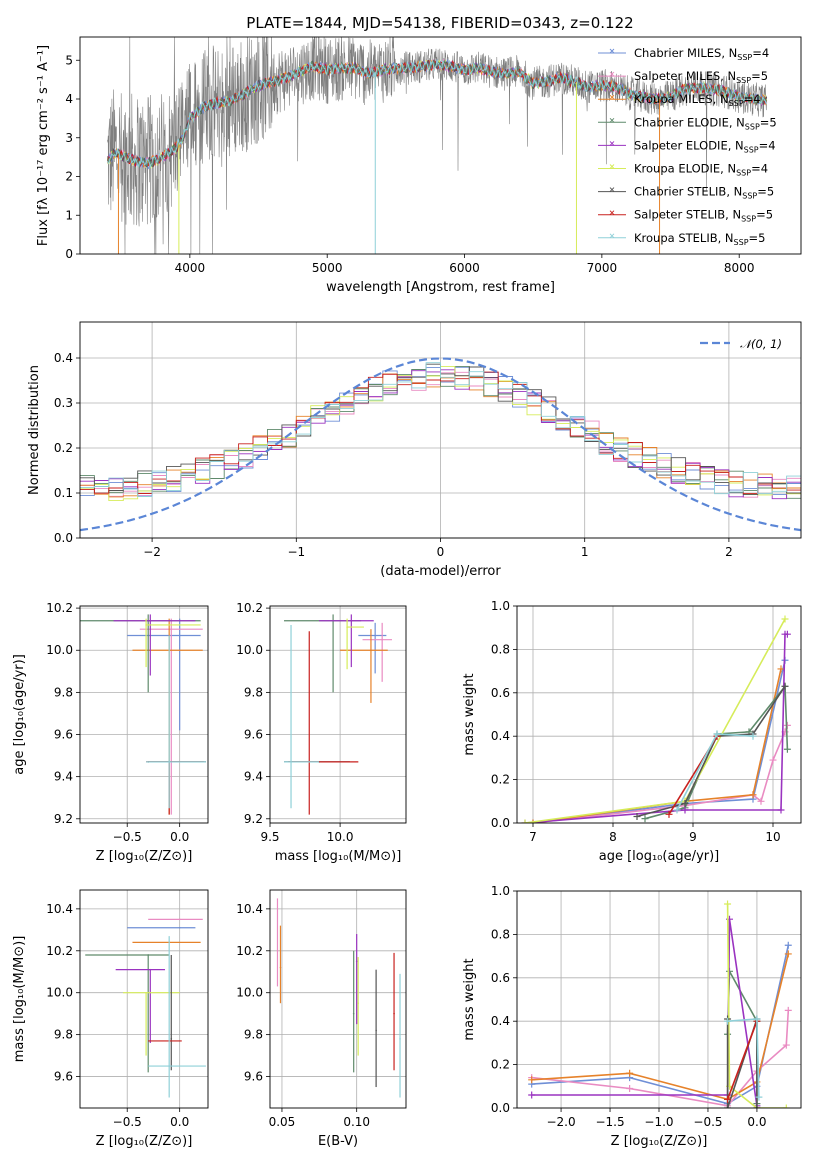 The image size is (819, 1170). I want to click on x-axis-label: E(B-V), so click(338, 1141).